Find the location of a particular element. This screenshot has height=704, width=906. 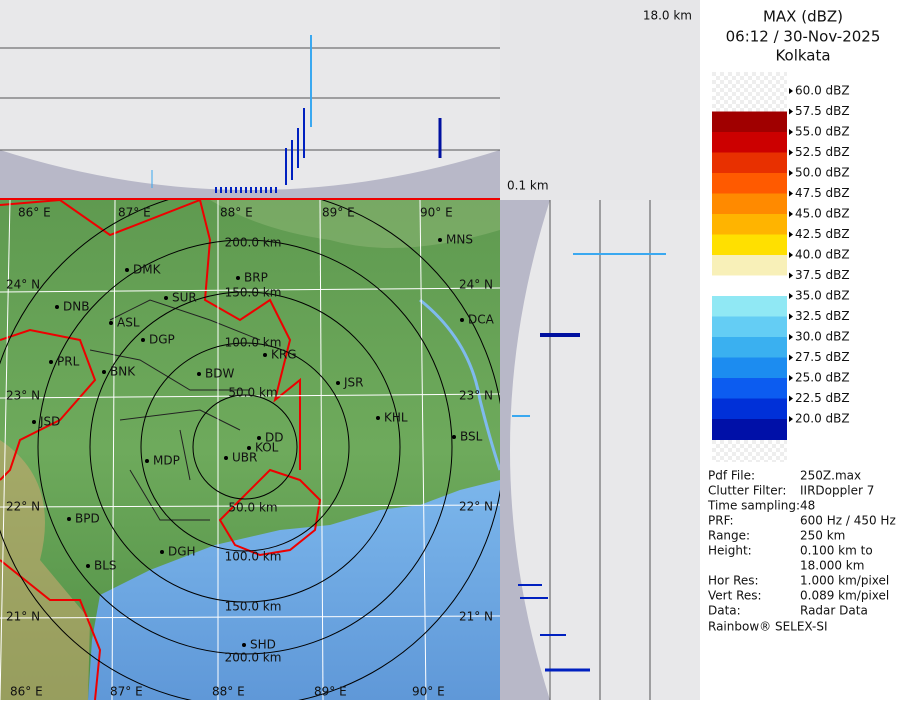

info-value: 0.100 km to is located at coordinates (836, 551).